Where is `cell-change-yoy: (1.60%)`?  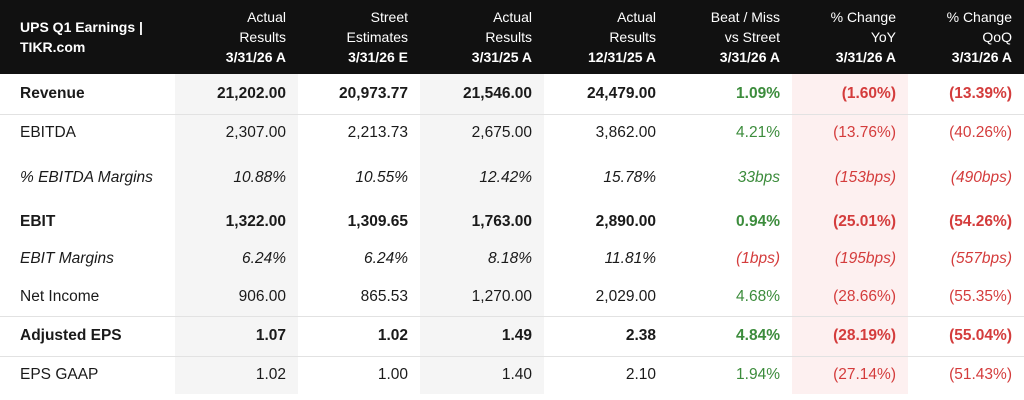
cell-change-yoy: (1.60%) is located at coordinates (850, 94).